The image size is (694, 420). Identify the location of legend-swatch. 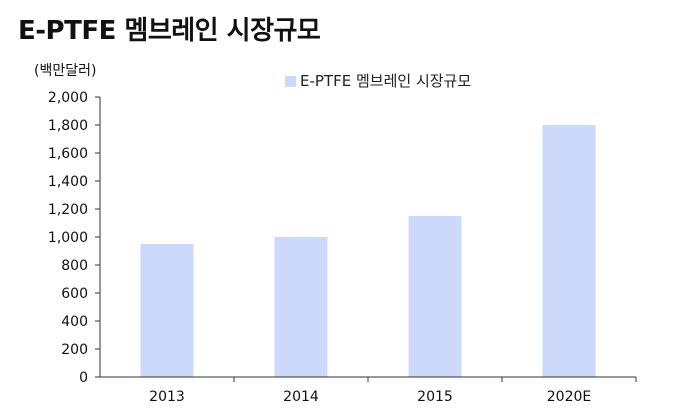
(290, 81).